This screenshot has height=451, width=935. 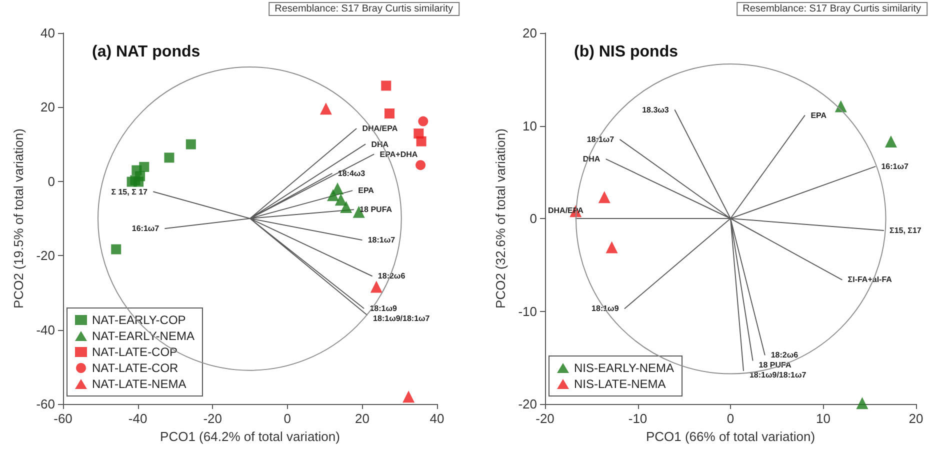 I want to click on annotation: 18:4ω3, so click(x=352, y=173).